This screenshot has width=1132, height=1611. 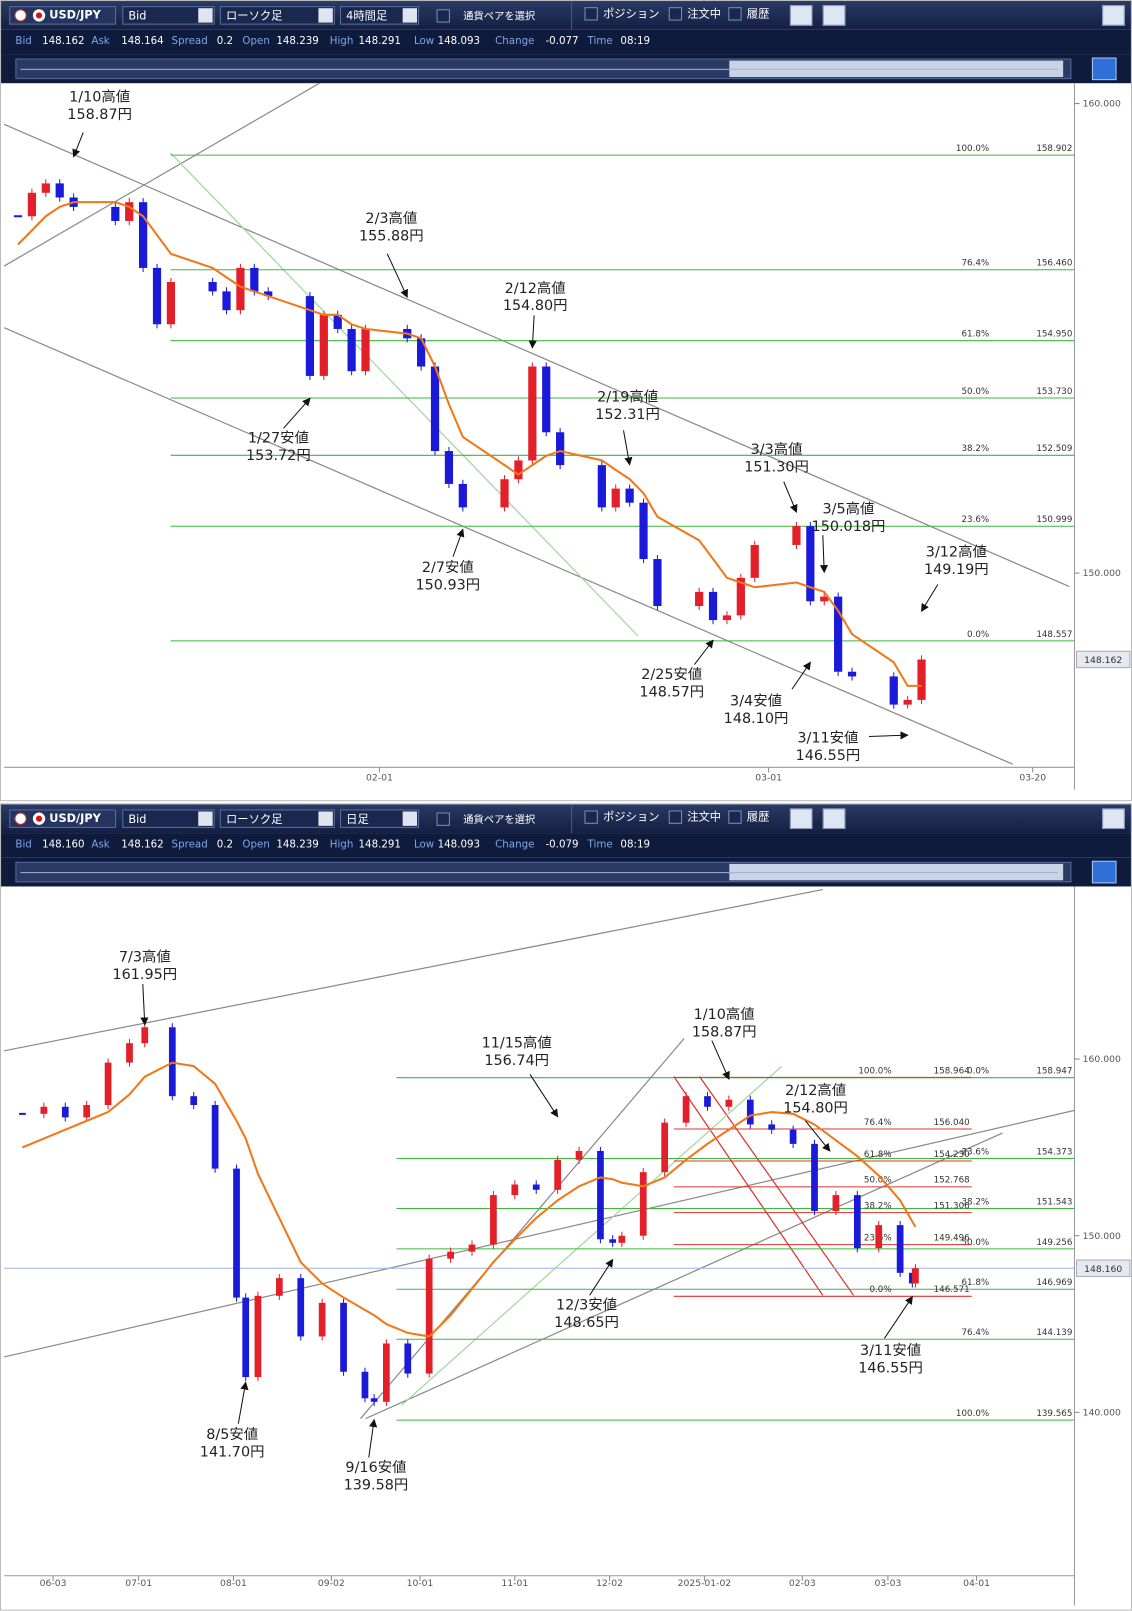 I want to click on fib-value: 151.543, so click(x=1054, y=1202).